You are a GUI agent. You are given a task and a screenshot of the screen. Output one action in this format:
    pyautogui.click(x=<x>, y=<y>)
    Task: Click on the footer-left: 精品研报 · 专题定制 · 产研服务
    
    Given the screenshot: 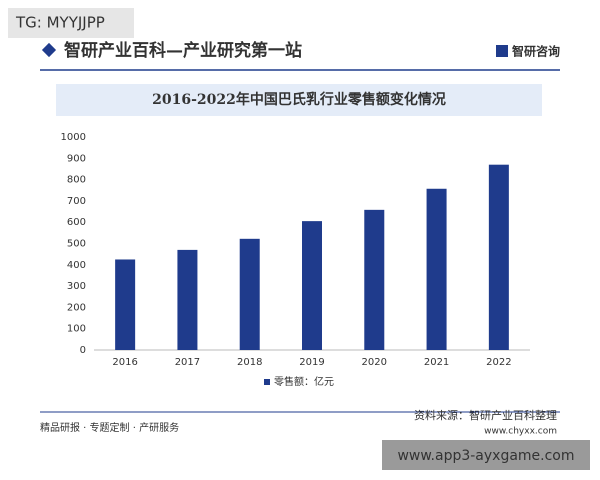 What is the action you would take?
    pyautogui.click(x=109, y=427)
    